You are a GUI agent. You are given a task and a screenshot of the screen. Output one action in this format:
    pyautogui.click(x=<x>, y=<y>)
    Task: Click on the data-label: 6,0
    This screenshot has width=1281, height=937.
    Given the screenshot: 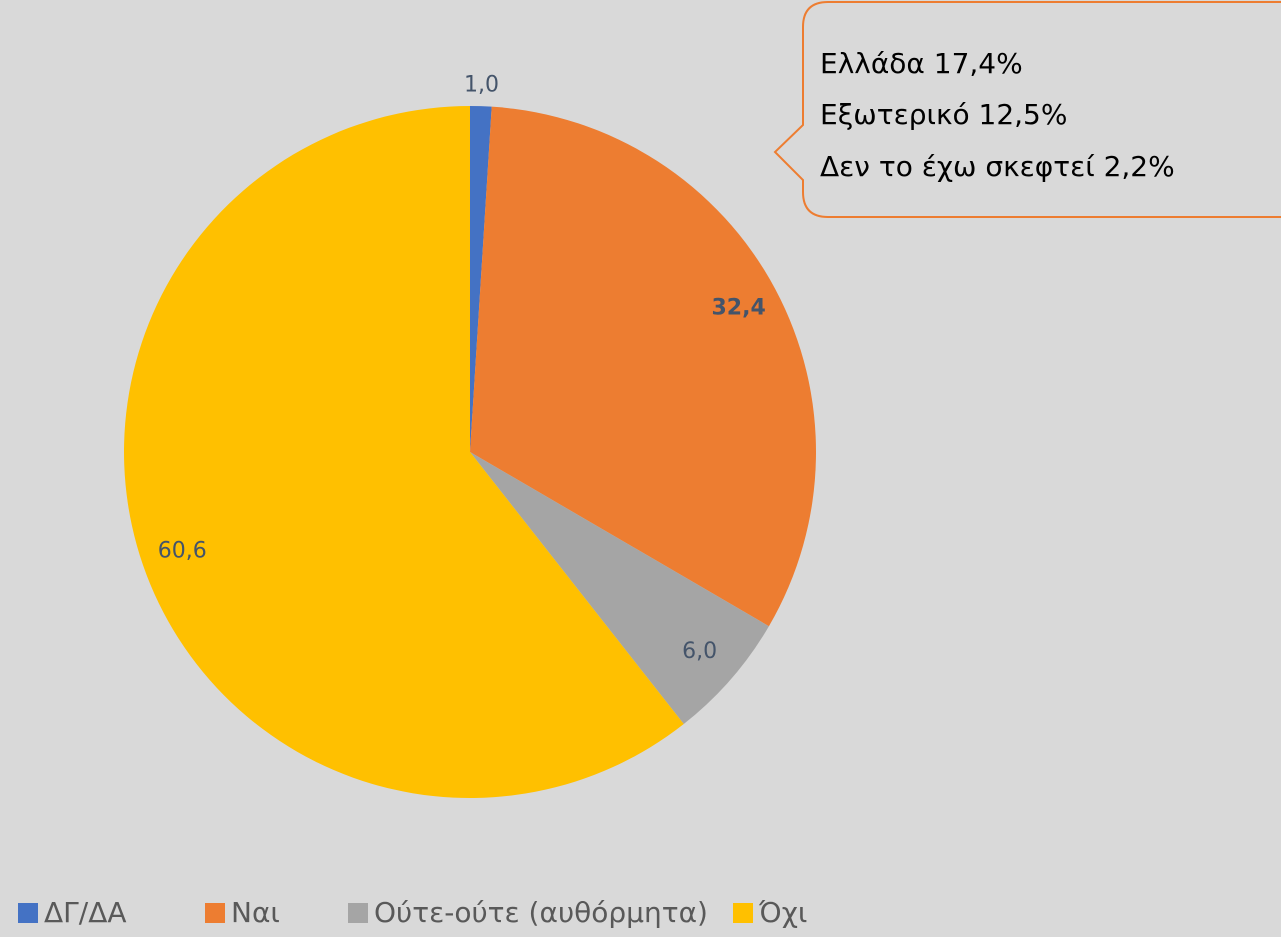 What is the action you would take?
    pyautogui.click(x=699, y=651)
    